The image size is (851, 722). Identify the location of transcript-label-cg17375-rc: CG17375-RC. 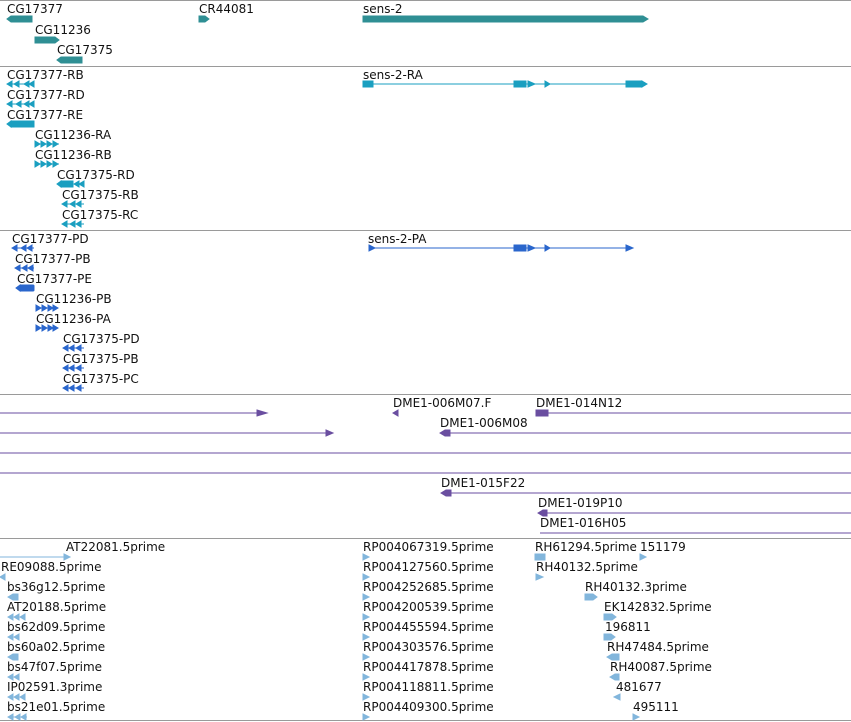
(100, 215).